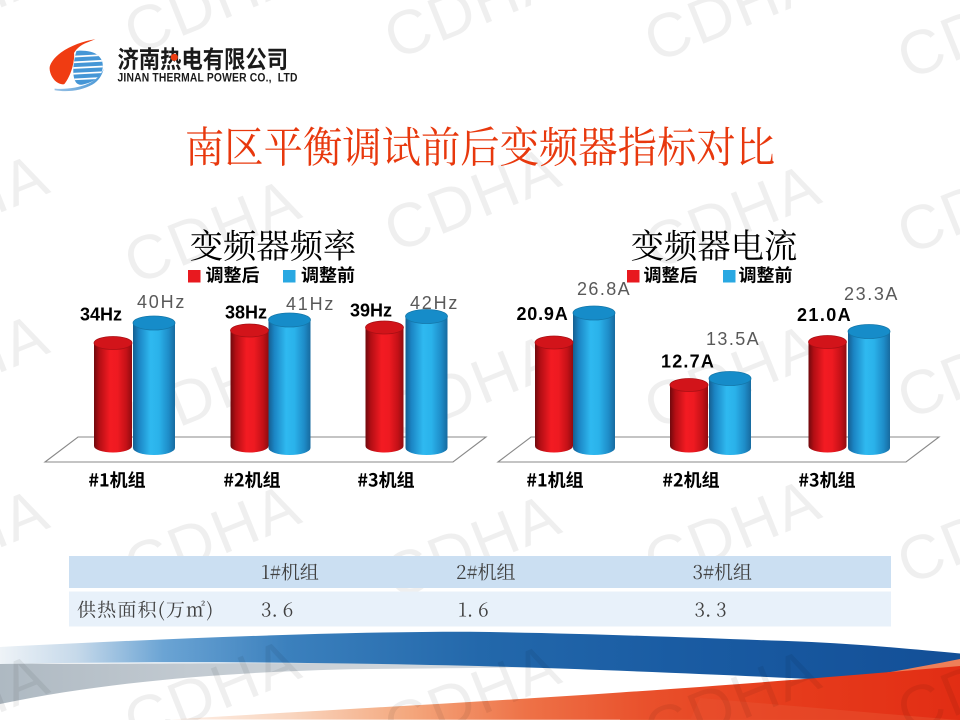 The image size is (960, 720). Describe the element at coordinates (824, 315) in the screenshot. I see `svg-text: 21.0A` at that location.